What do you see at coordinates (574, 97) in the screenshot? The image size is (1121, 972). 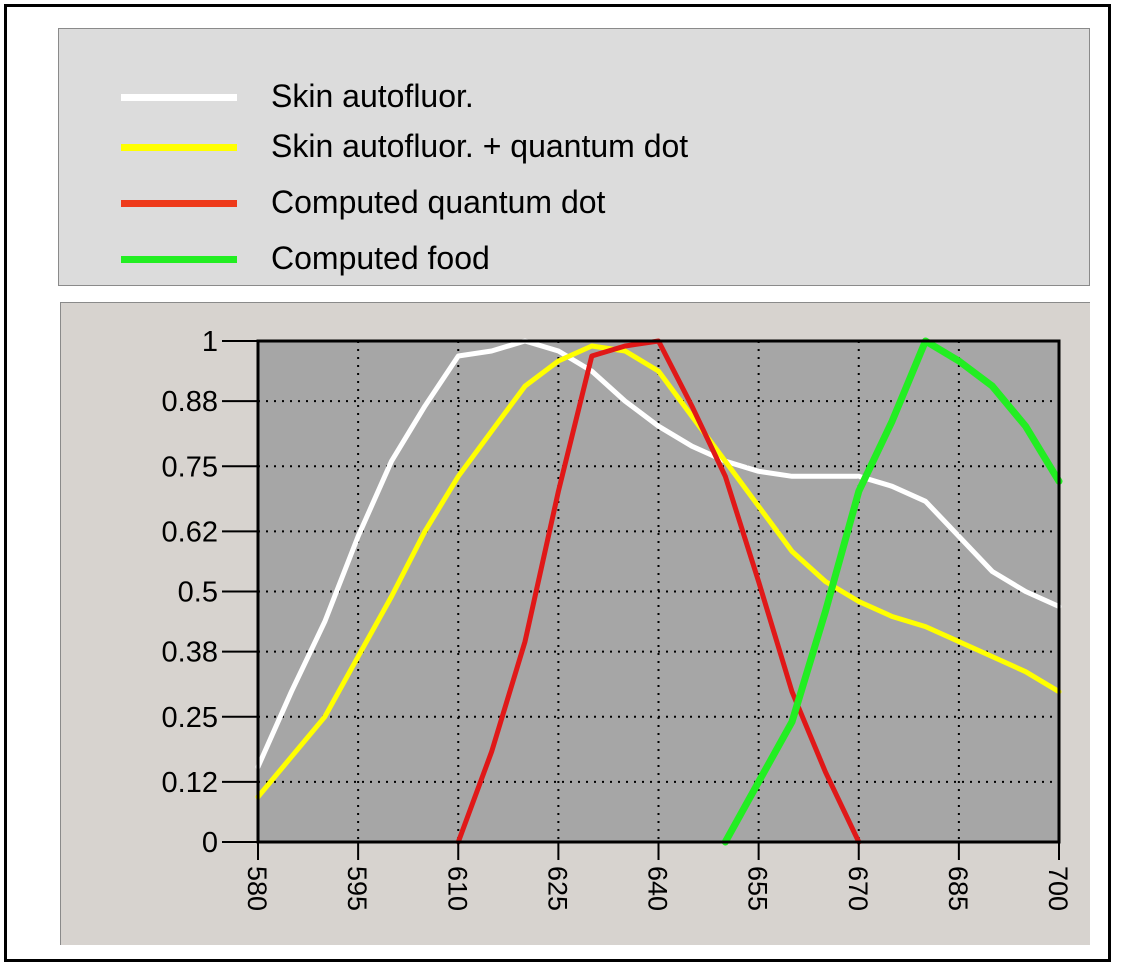 I see `legend-item-skin-autofluor: Skin autofluor.` at bounding box center [574, 97].